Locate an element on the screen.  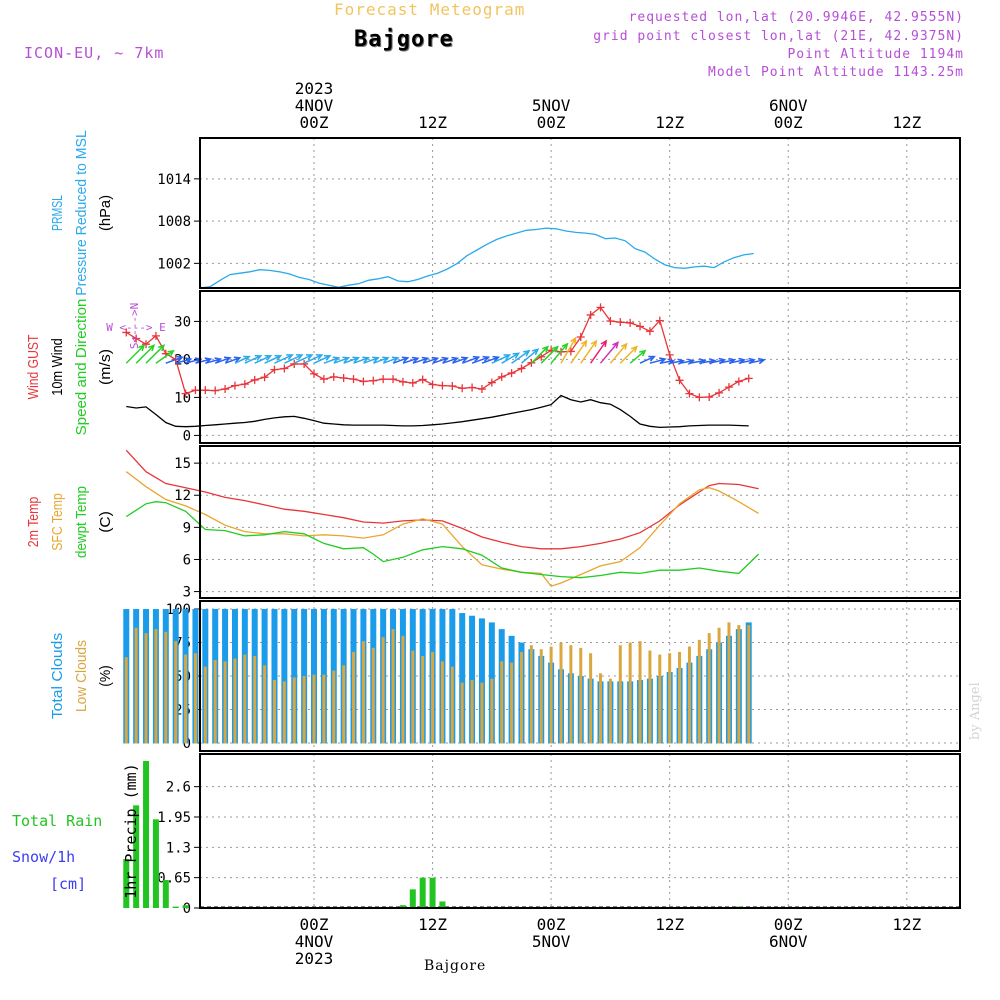
y-tick-label: 1014 is located at coordinates (174, 180).